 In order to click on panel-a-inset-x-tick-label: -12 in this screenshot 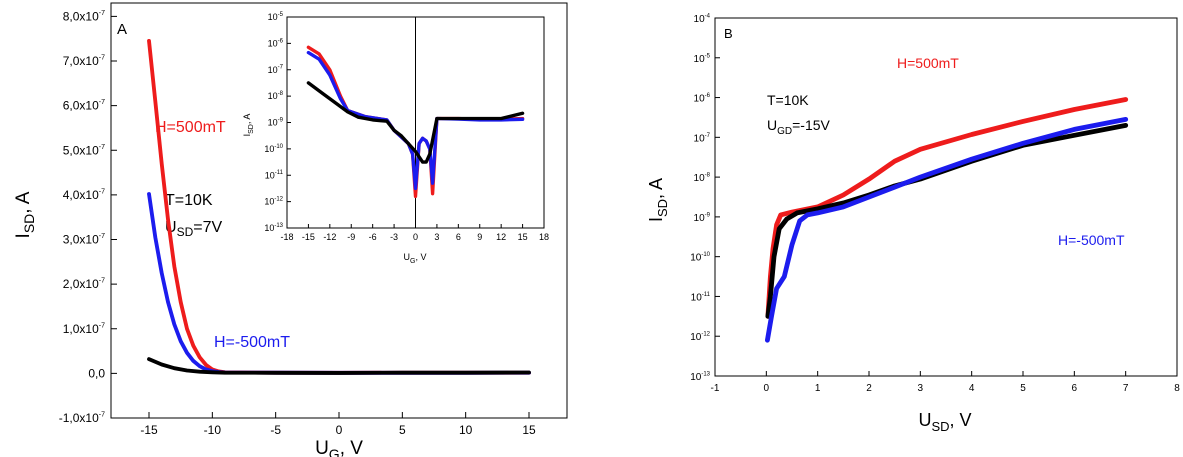, I will do `click(329, 237)`.